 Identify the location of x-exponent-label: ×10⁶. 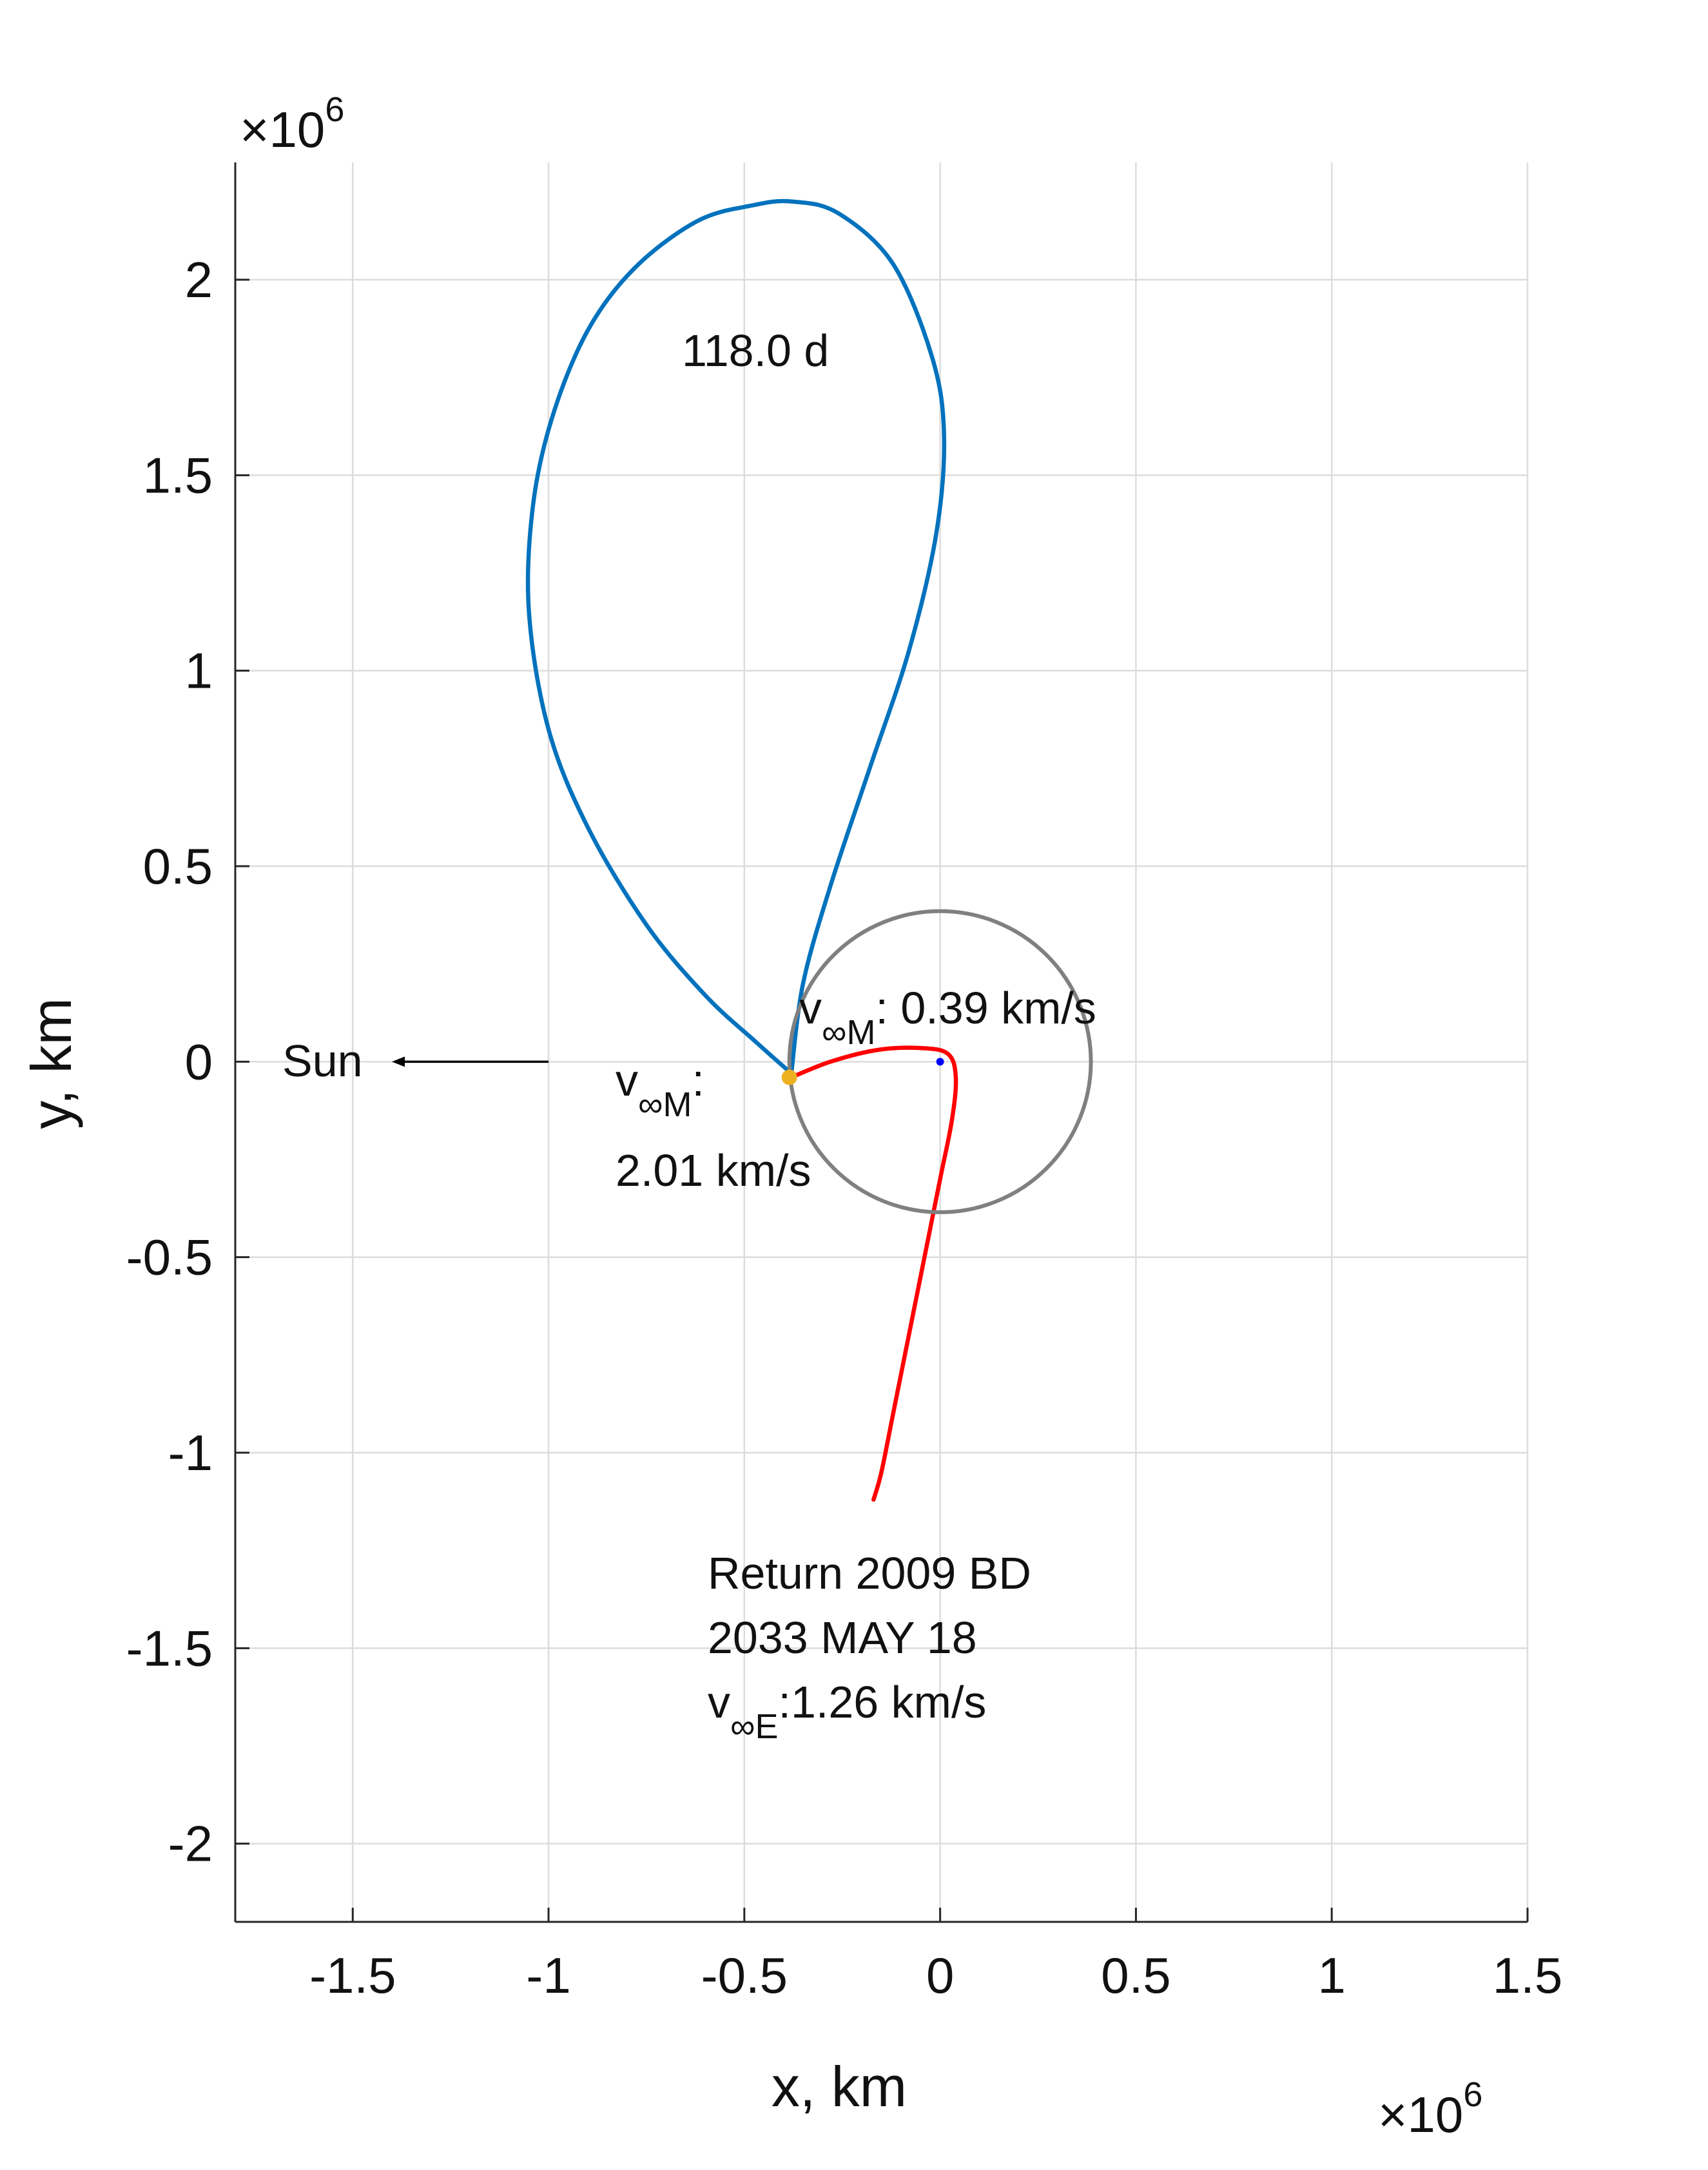
(1430, 2109).